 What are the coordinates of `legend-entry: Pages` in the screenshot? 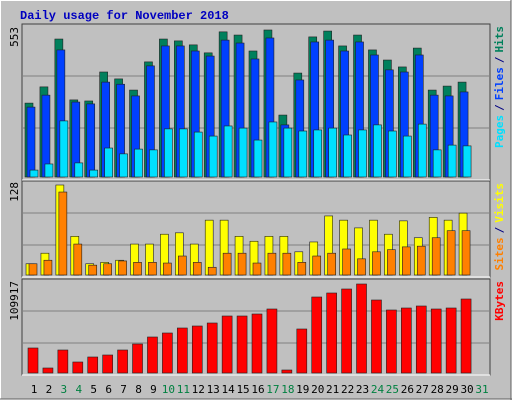 It's located at (499, 131).